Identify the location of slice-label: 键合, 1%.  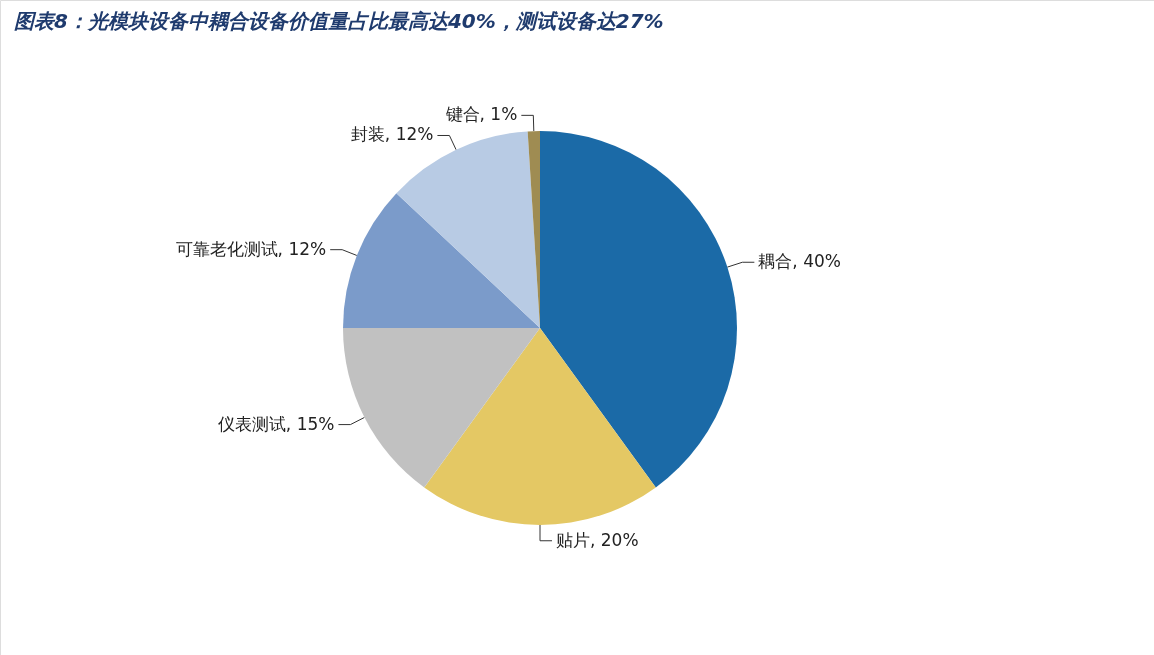
(481, 114).